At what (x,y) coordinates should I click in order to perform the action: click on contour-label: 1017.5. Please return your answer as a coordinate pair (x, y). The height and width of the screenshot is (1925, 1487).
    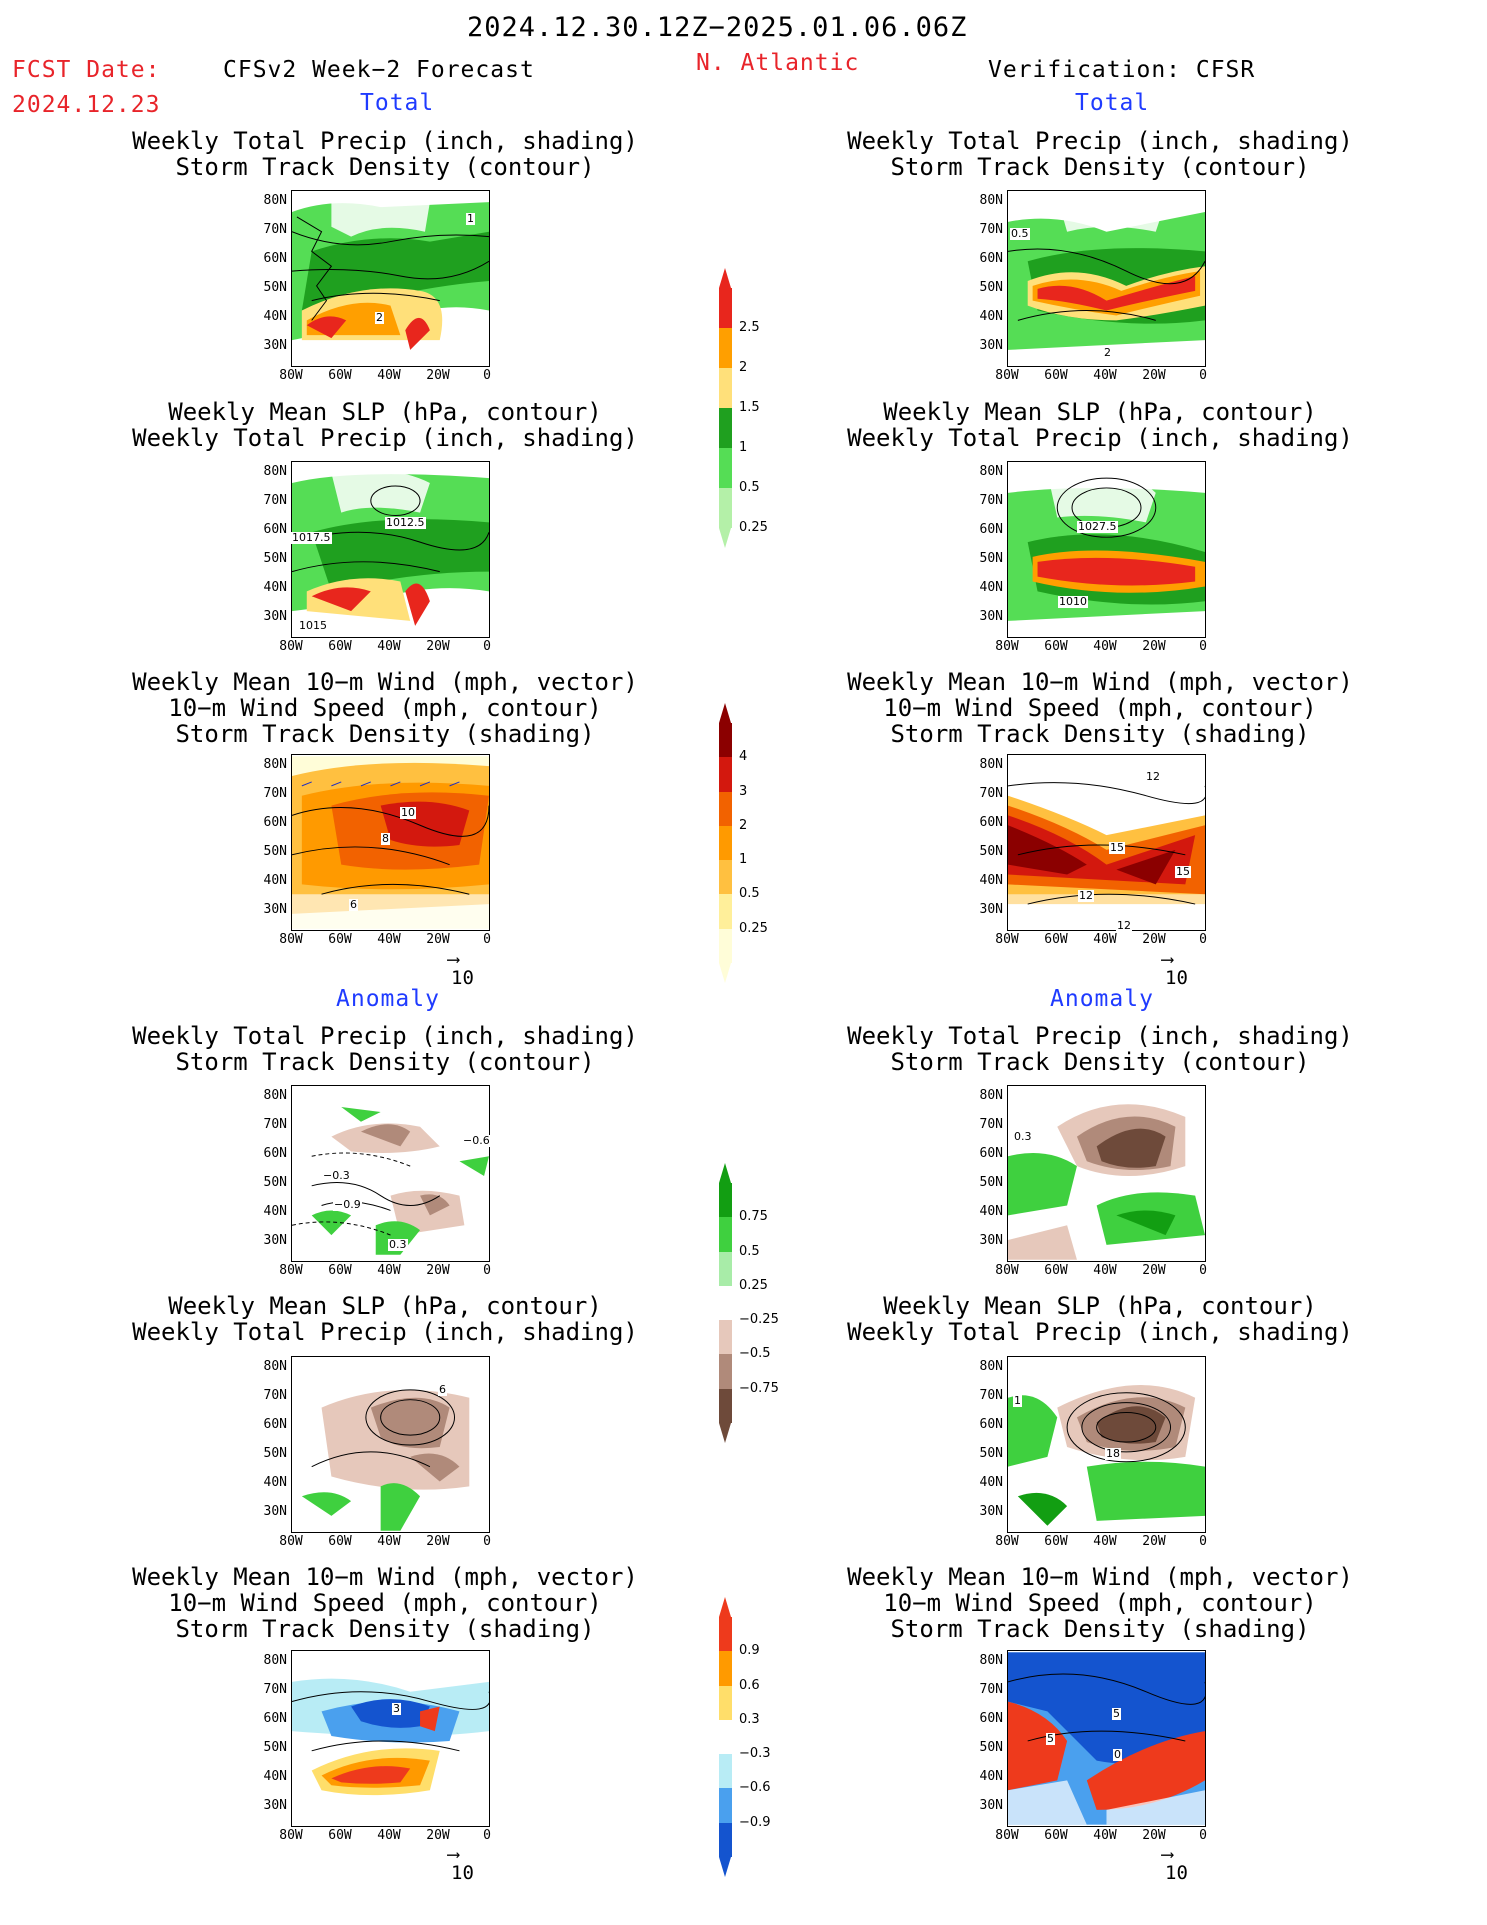
    Looking at the image, I should click on (311, 537).